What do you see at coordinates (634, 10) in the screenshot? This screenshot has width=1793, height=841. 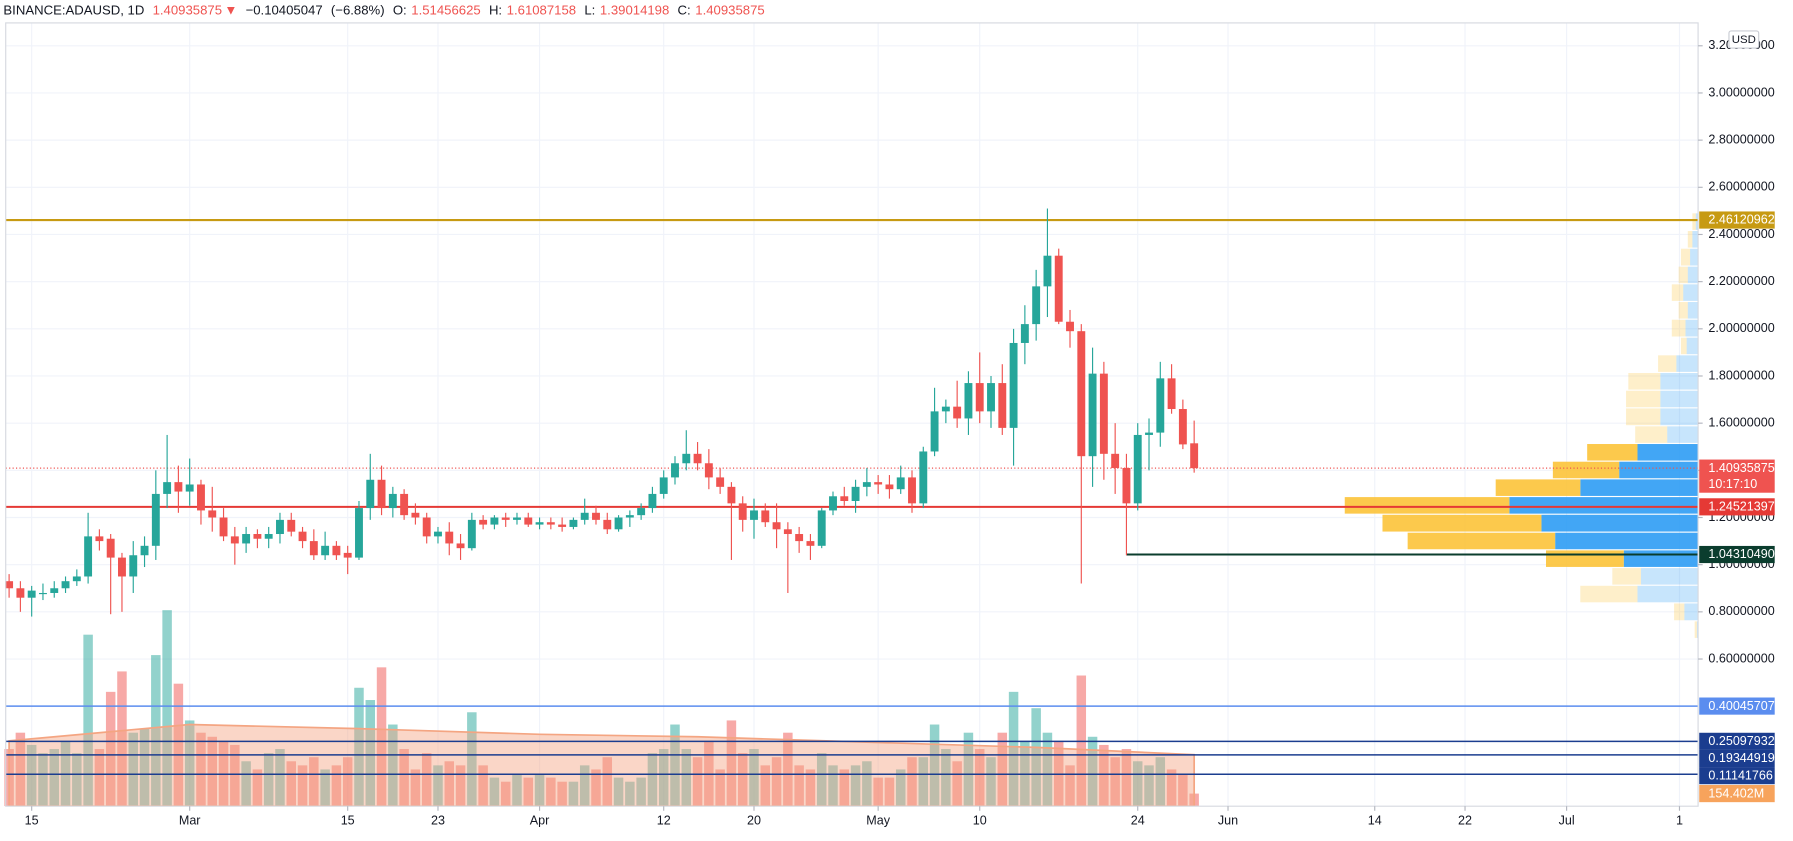 I see `low-value: 1.39014198` at bounding box center [634, 10].